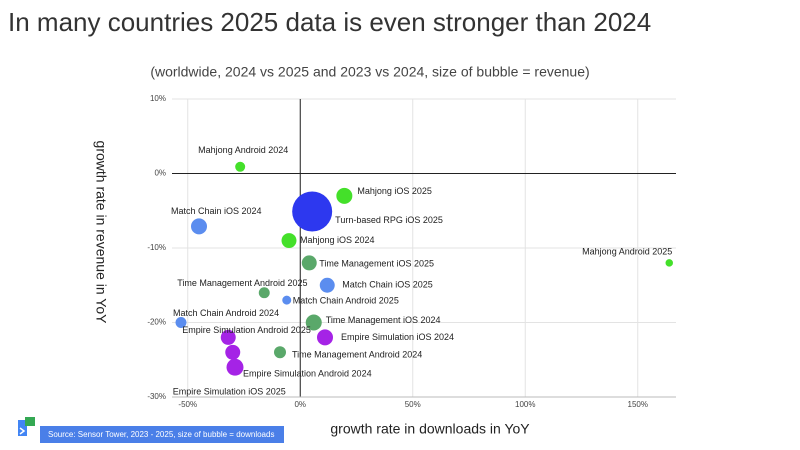 The height and width of the screenshot is (450, 800). Describe the element at coordinates (156, 247) in the screenshot. I see `y-tick-label: -10%` at that location.